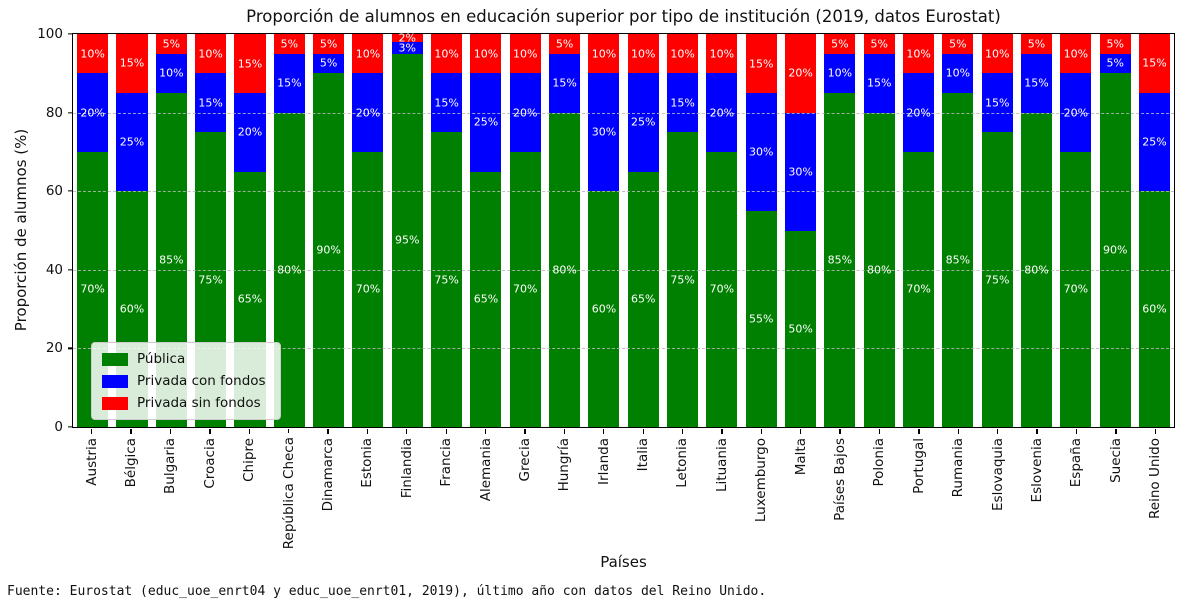 The image size is (1200, 610). Describe the element at coordinates (407, 38) in the screenshot. I see `bar-segment-label: 2%` at that location.